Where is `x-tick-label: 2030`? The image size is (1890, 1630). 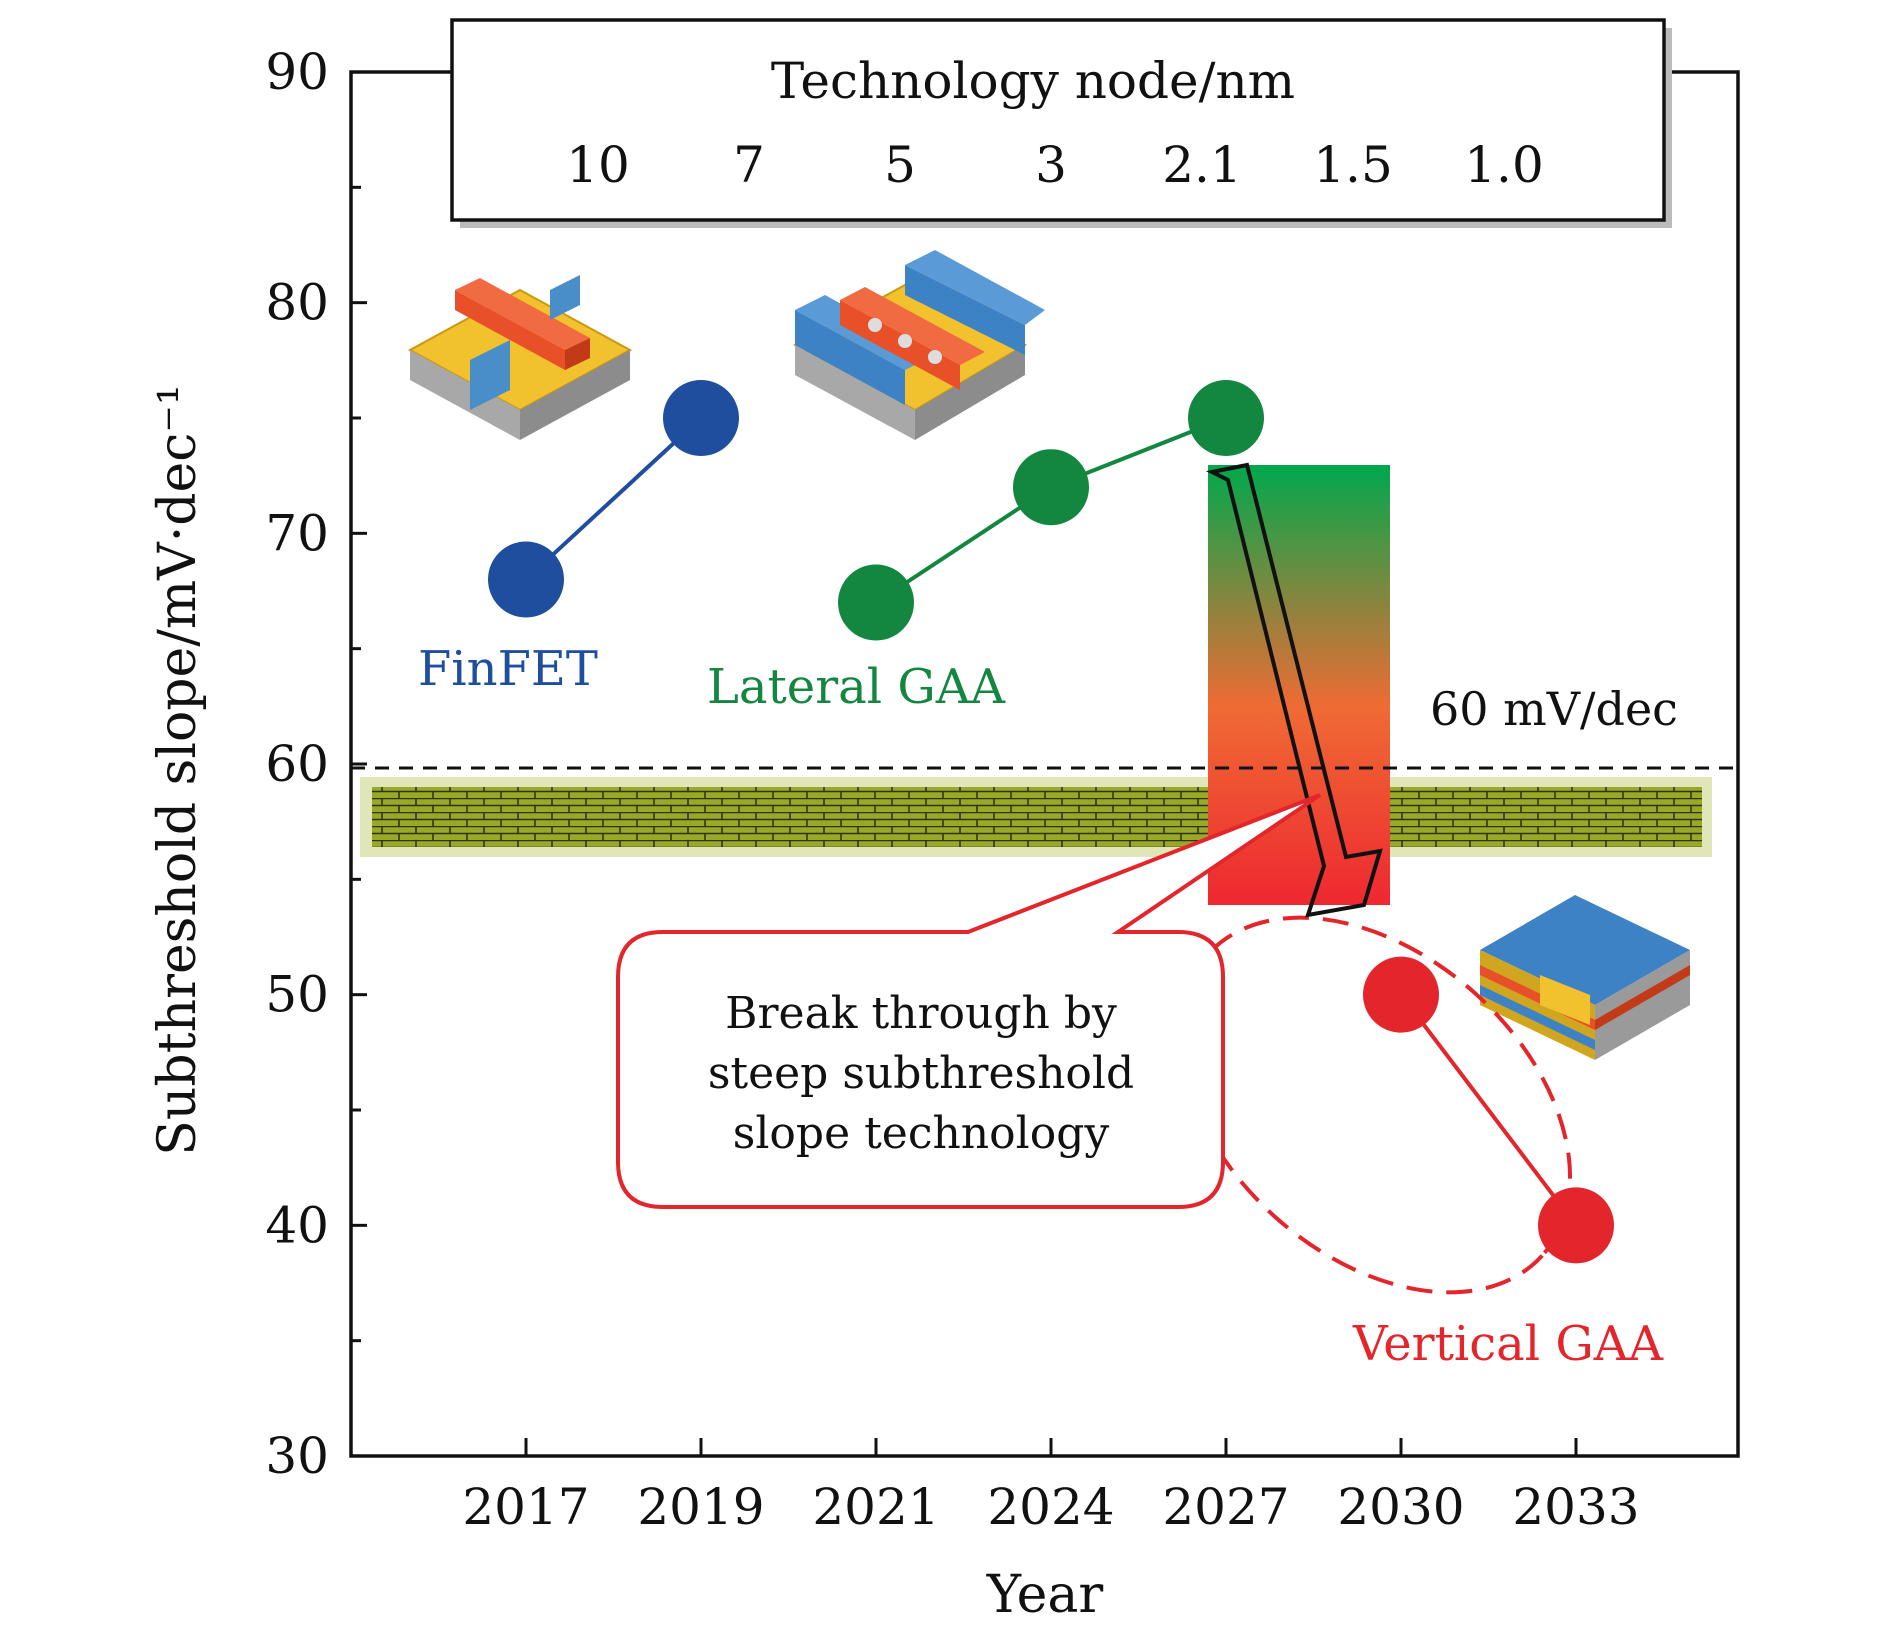 x-tick-label: 2030 is located at coordinates (1400, 1507).